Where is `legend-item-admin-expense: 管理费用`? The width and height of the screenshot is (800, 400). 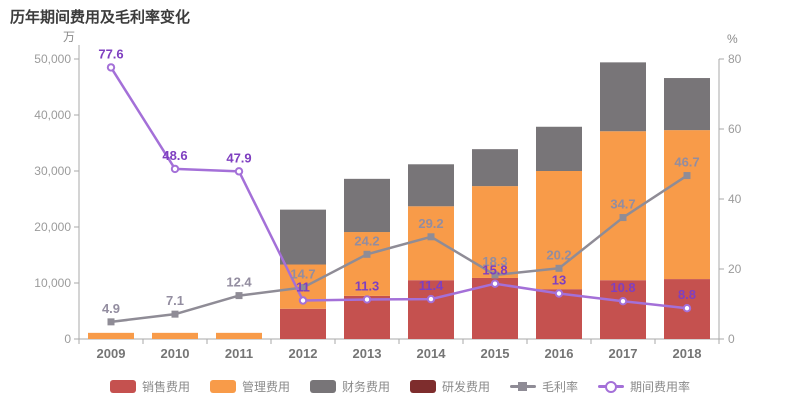
legend-item-admin-expense: 管理费用 is located at coordinates (249, 386).